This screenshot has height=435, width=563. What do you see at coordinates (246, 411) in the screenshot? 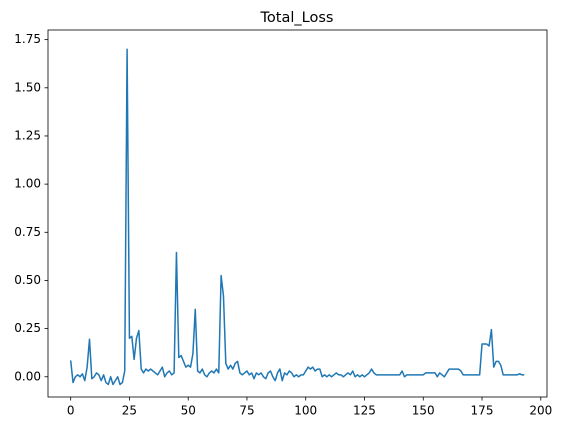
I see `x-tick-label: 75` at bounding box center [246, 411].